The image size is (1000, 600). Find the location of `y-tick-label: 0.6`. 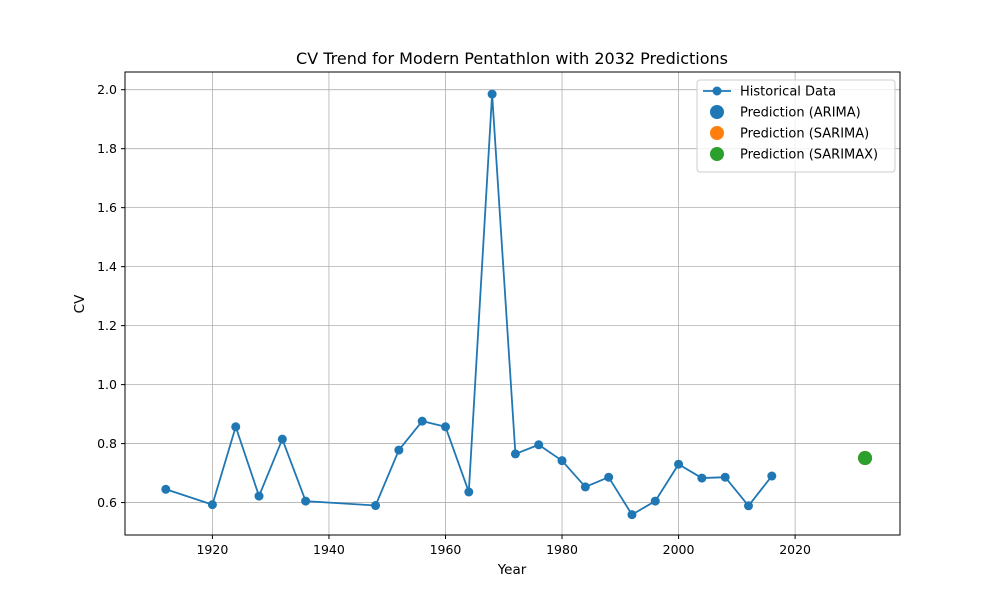

y-tick-label: 0.6 is located at coordinates (107, 502).